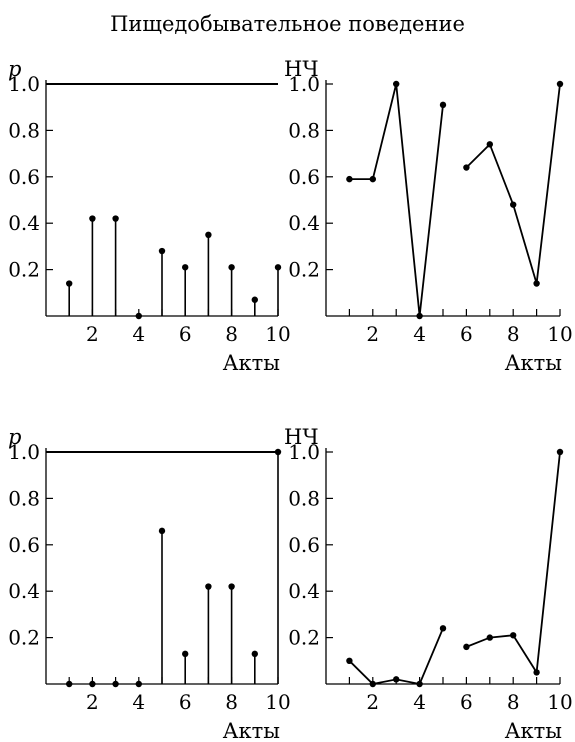  What do you see at coordinates (287, 24) in the screenshot?
I see `figure-title: Пищедобывательное поведение` at bounding box center [287, 24].